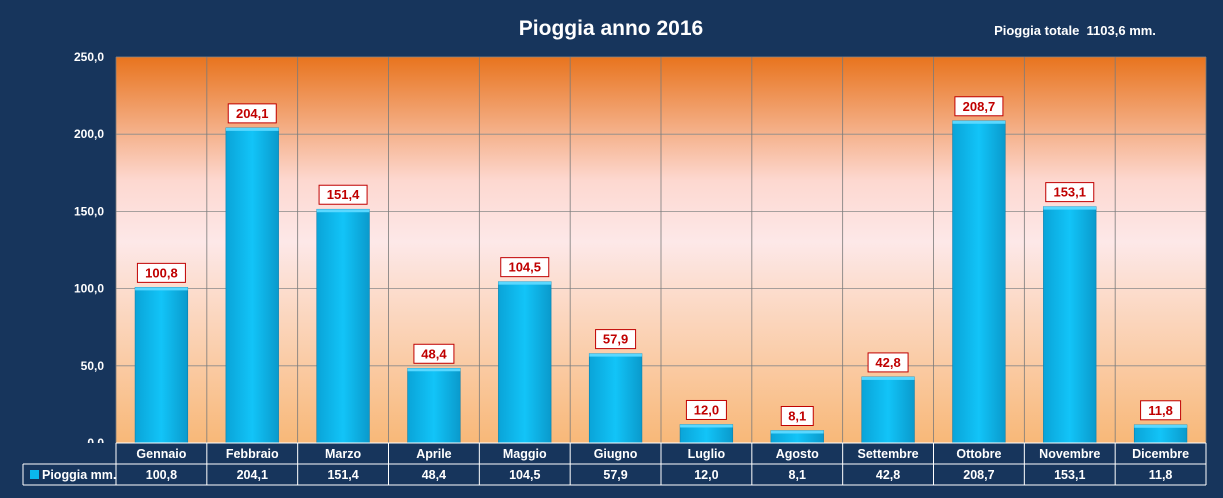 Image resolution: width=1223 pixels, height=498 pixels. What do you see at coordinates (797, 454) in the screenshot?
I see `x-tick-label: Agosto` at bounding box center [797, 454].